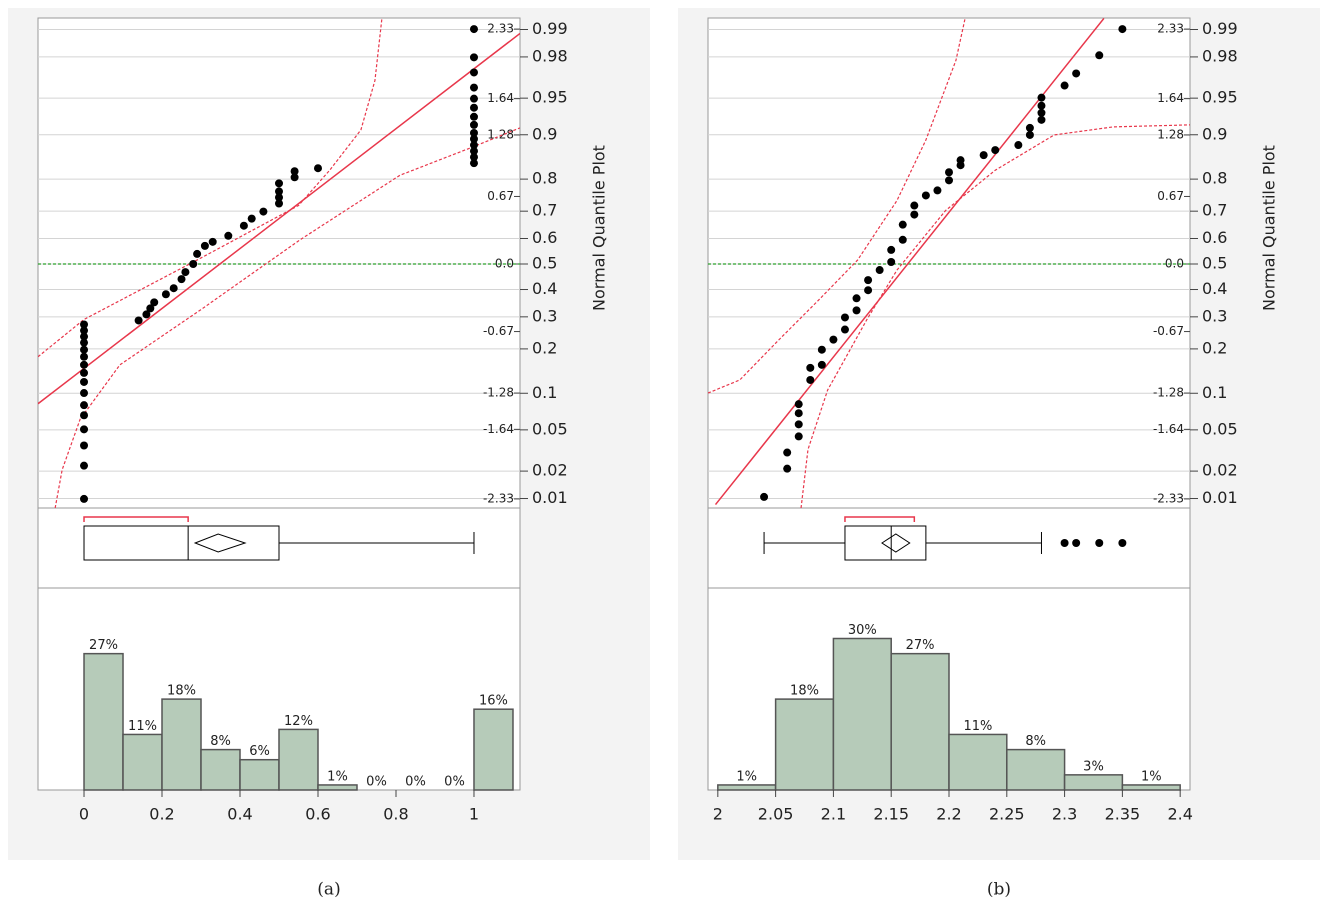  What do you see at coordinates (1170, 196) in the screenshot?
I see `z-tick-label: 0.67` at bounding box center [1170, 196].